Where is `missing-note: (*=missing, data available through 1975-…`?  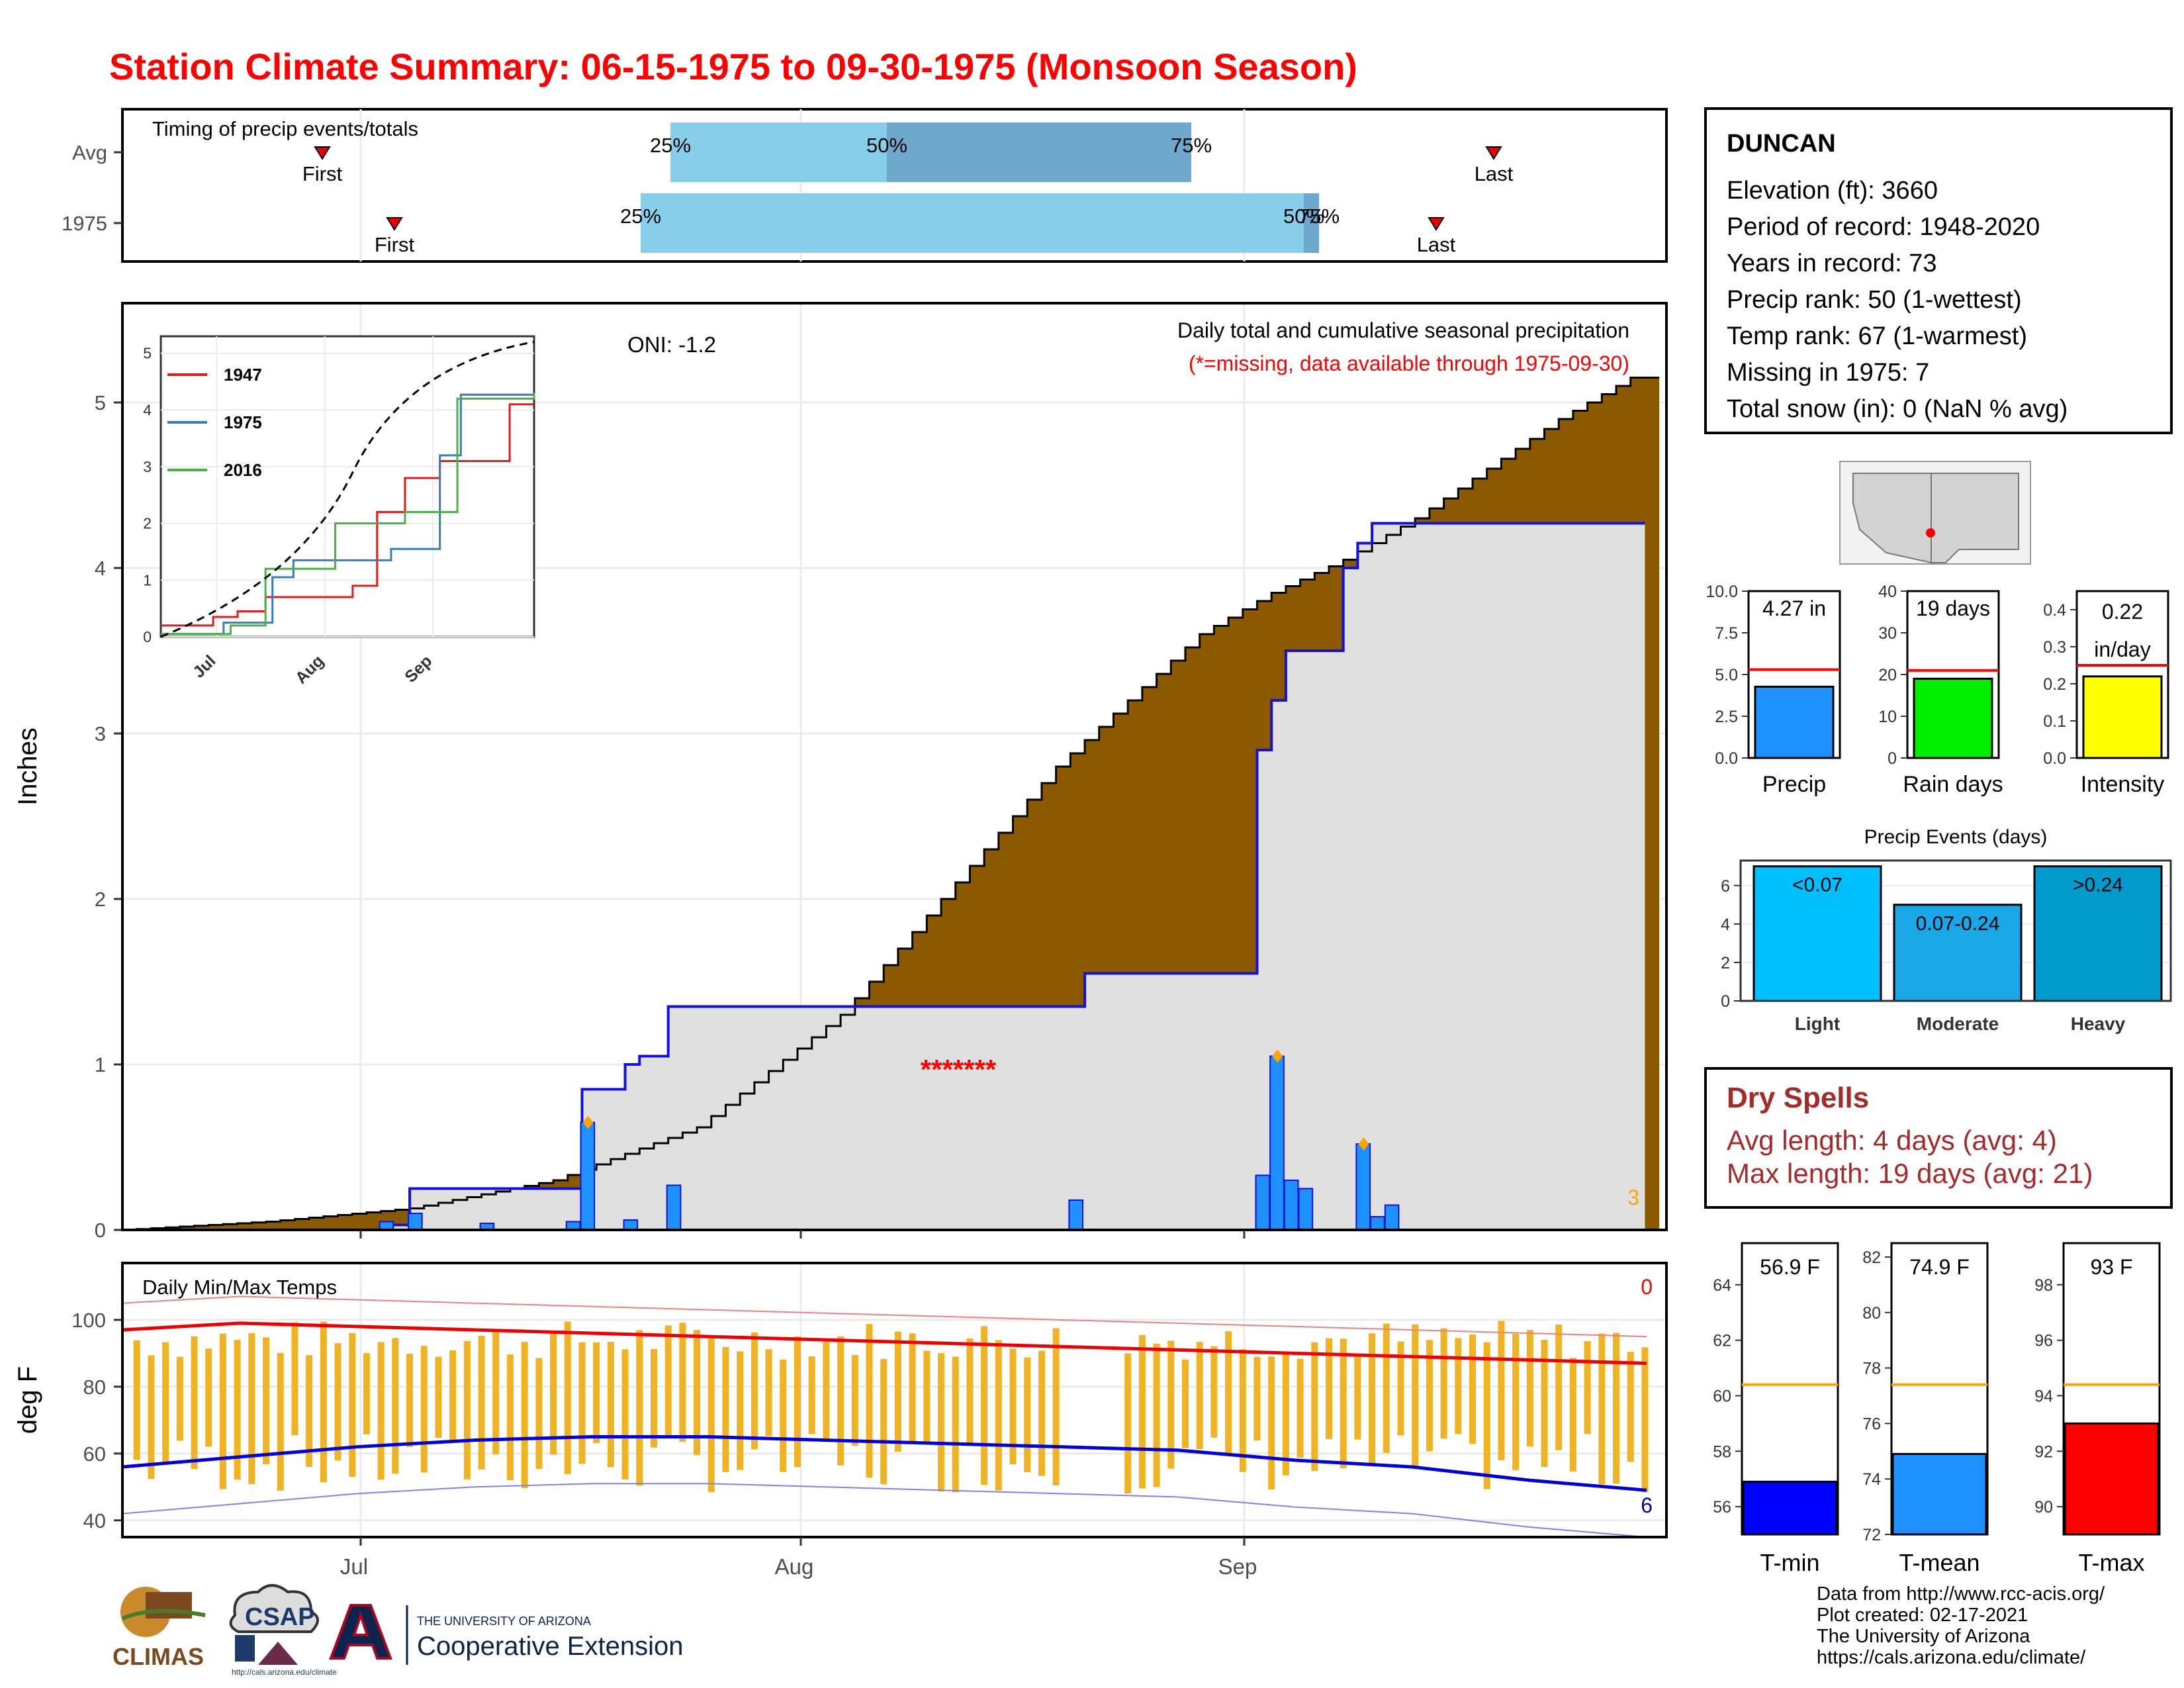
missing-note: (*=missing, data available through 1975-… is located at coordinates (1409, 363).